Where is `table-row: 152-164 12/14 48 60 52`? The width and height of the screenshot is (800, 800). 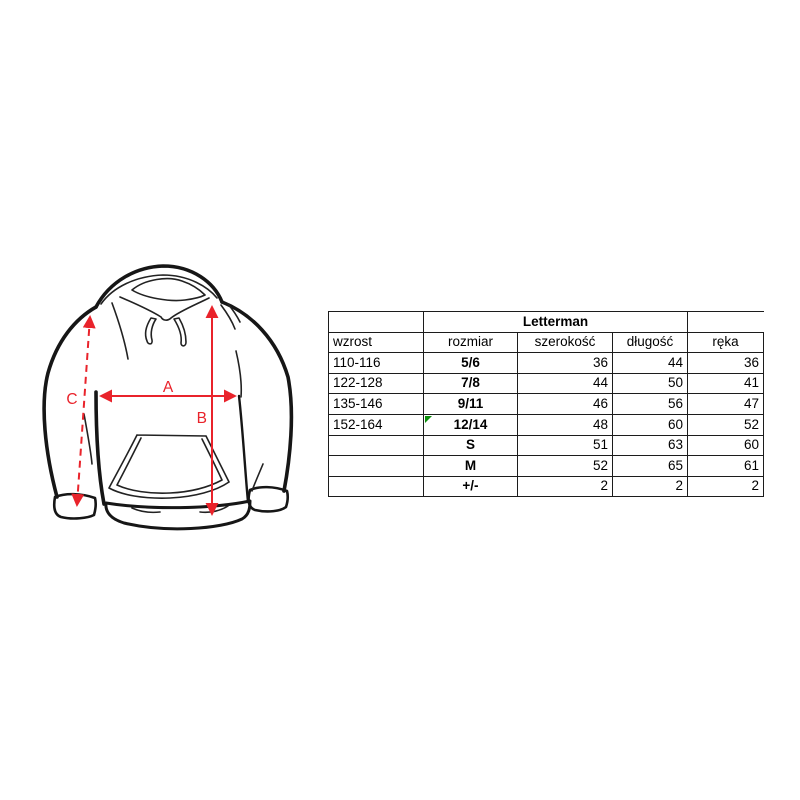
table-row: 152-164 12/14 48 60 52 is located at coordinates (546, 424).